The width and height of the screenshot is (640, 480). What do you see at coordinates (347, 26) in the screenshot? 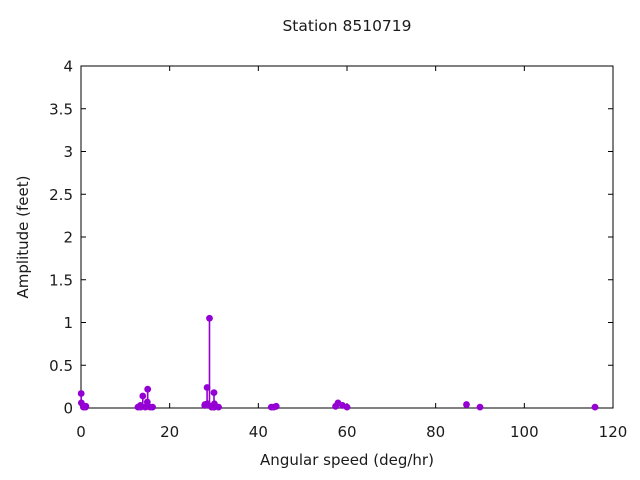
I see `chart-title: Station 8510719` at bounding box center [347, 26].